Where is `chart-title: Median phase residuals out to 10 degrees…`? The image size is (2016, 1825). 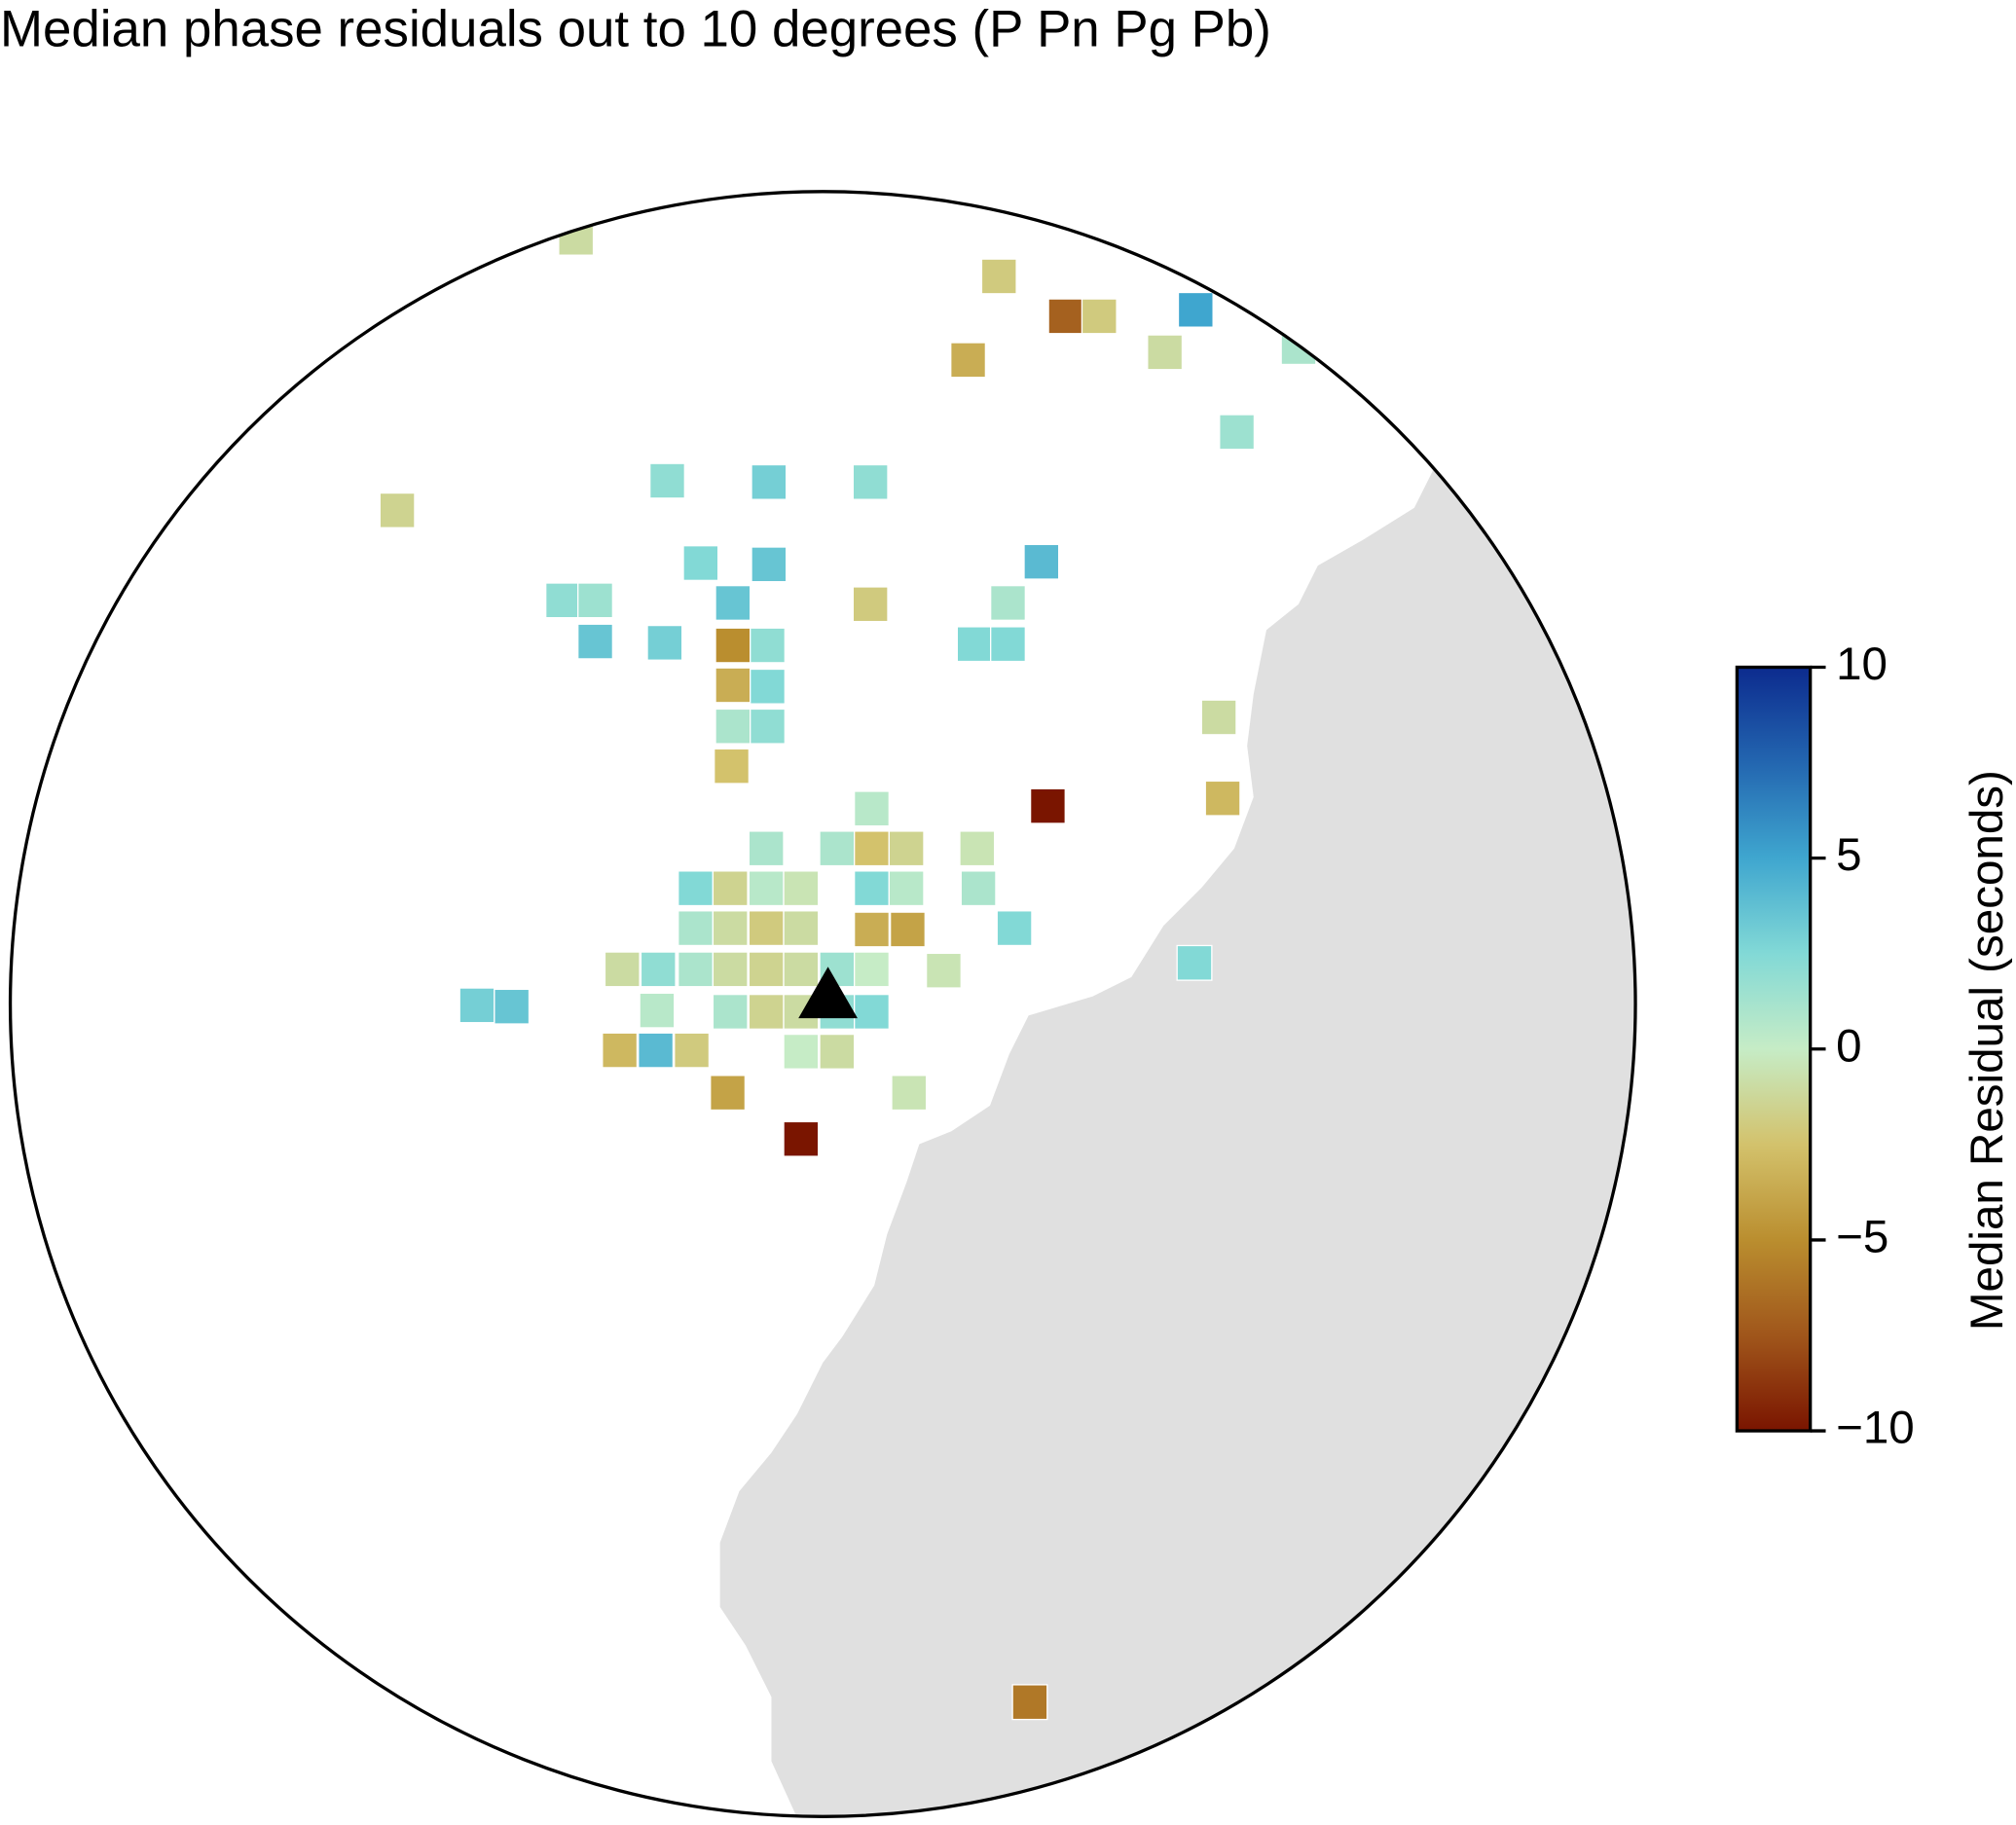 chart-title: Median phase residuals out to 10 degrees… is located at coordinates (635, 30).